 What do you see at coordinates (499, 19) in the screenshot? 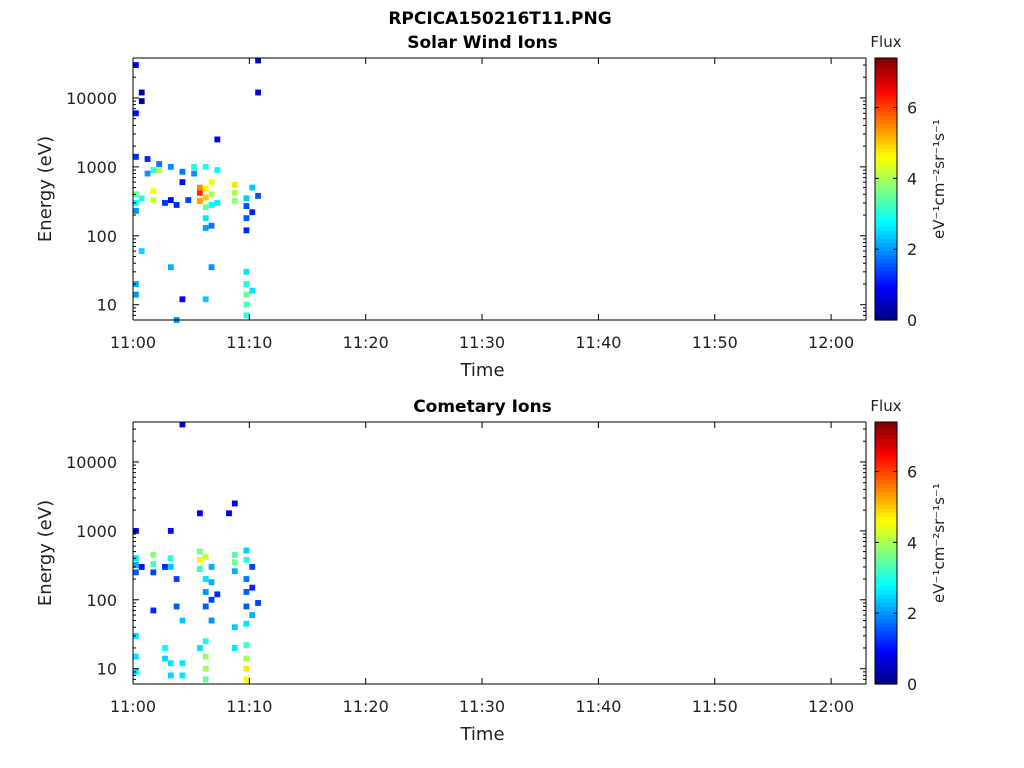
I see `figure-title: RPCICA150216T11.PNG` at bounding box center [499, 19].